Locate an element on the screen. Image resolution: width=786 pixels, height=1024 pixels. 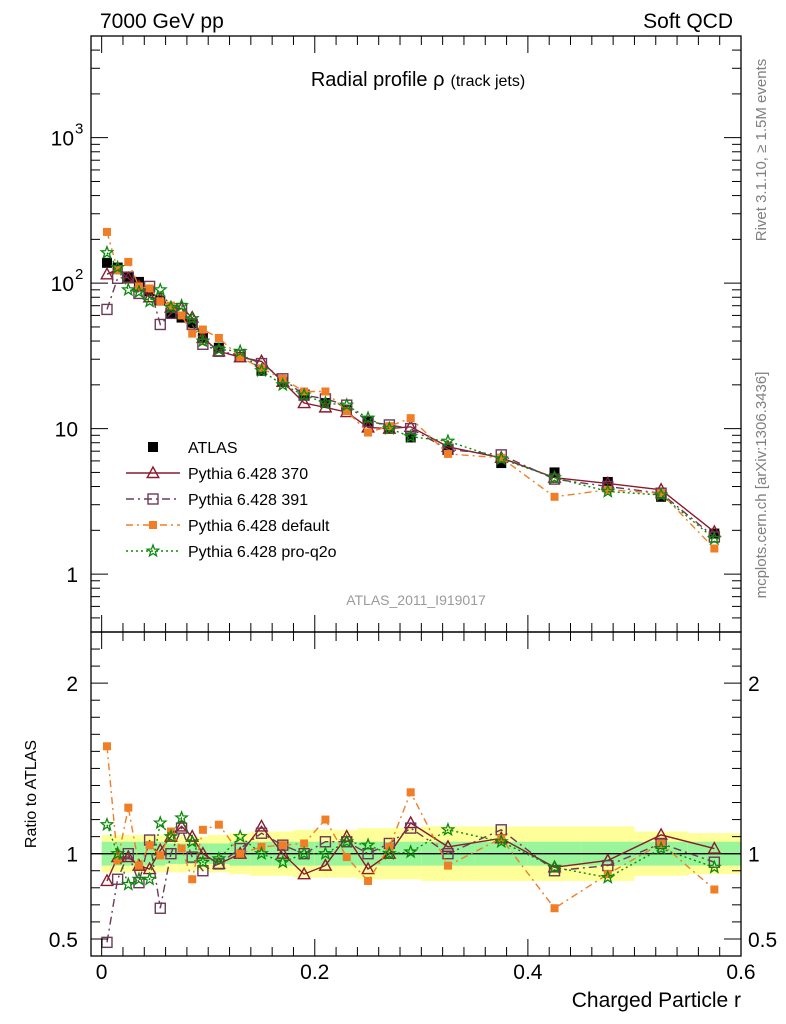
ratio-y-tick-label-right: 1 is located at coordinates (754, 855).